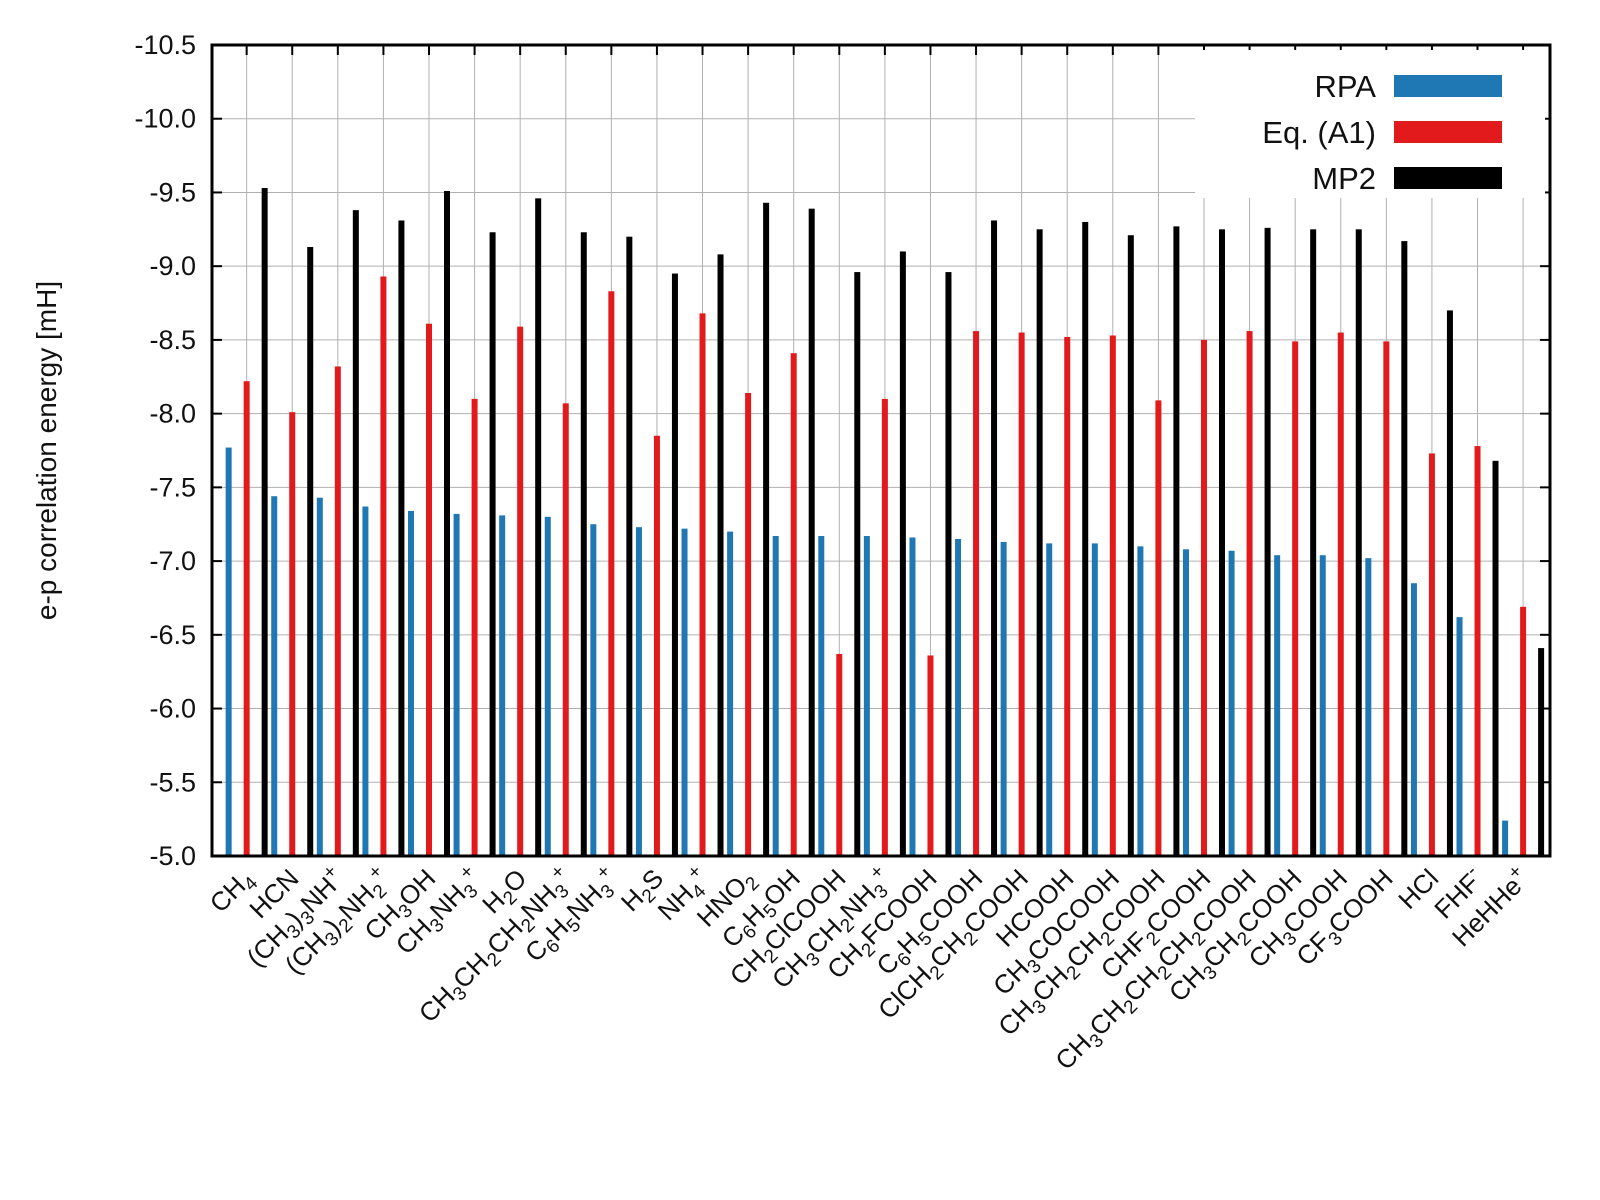 The image size is (1600, 1200). Describe the element at coordinates (1319, 132) in the screenshot. I see `legend-label: Eq. (A1)` at that location.